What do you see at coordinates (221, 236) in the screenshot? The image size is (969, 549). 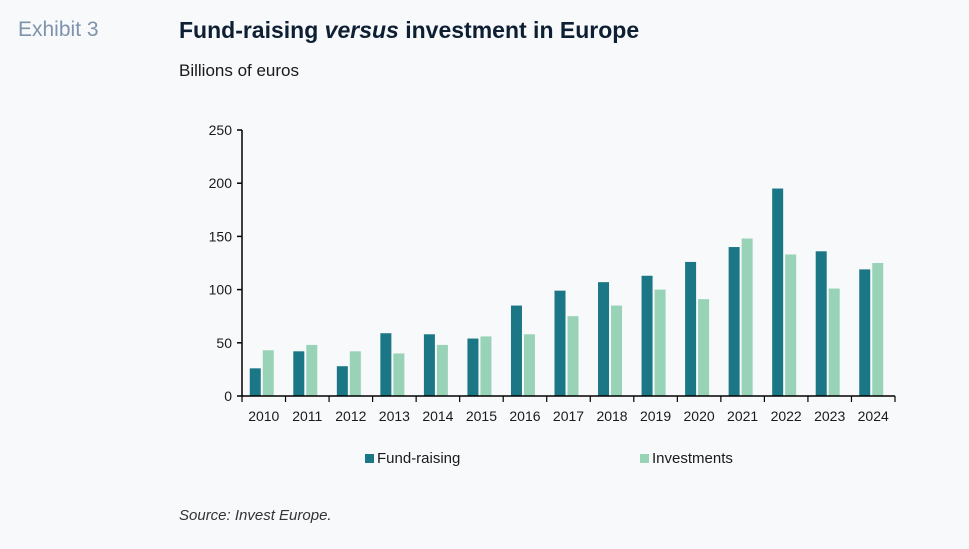 I see `y-tick-label: 150` at bounding box center [221, 236].